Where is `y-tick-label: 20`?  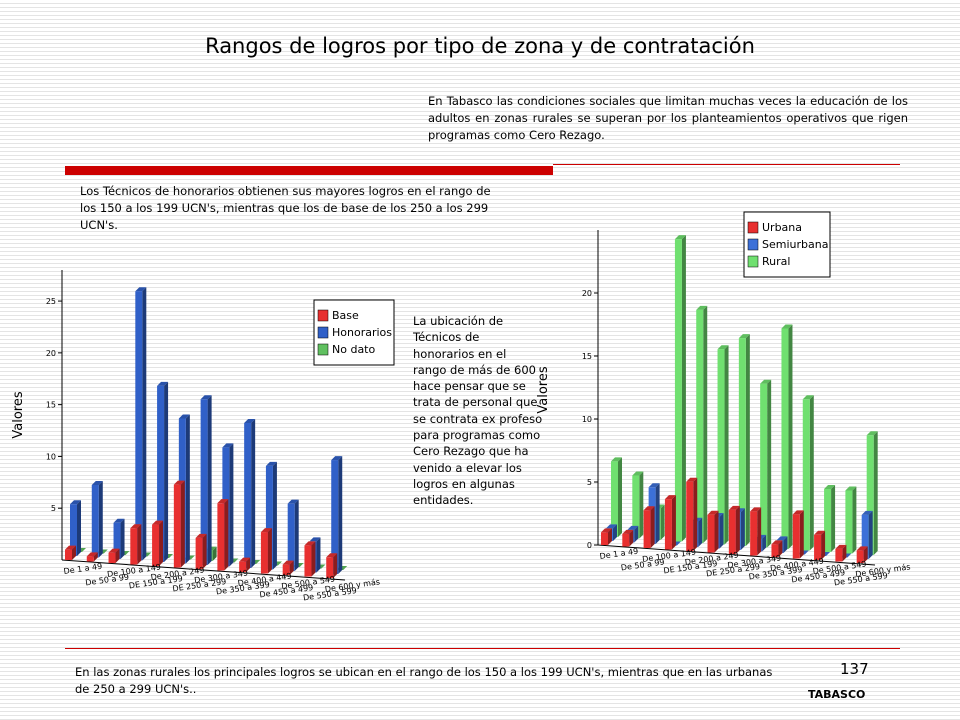 y-tick-label: 20 is located at coordinates (587, 293).